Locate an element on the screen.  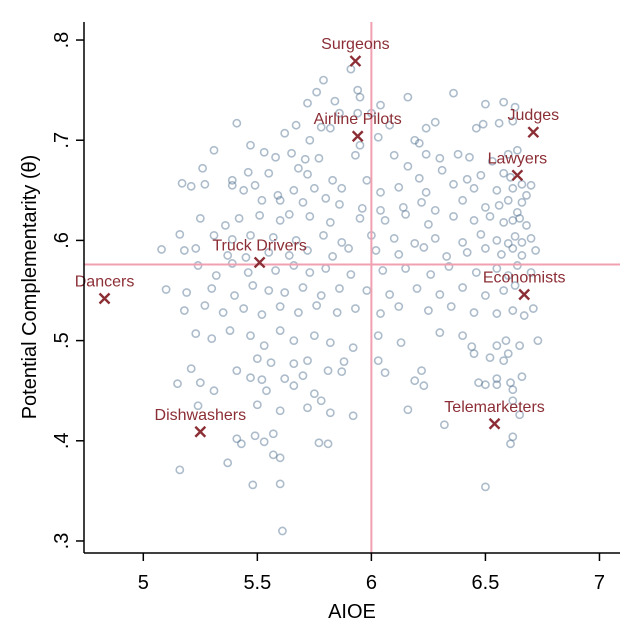
highlighted-point: Economists is located at coordinates (524, 285).